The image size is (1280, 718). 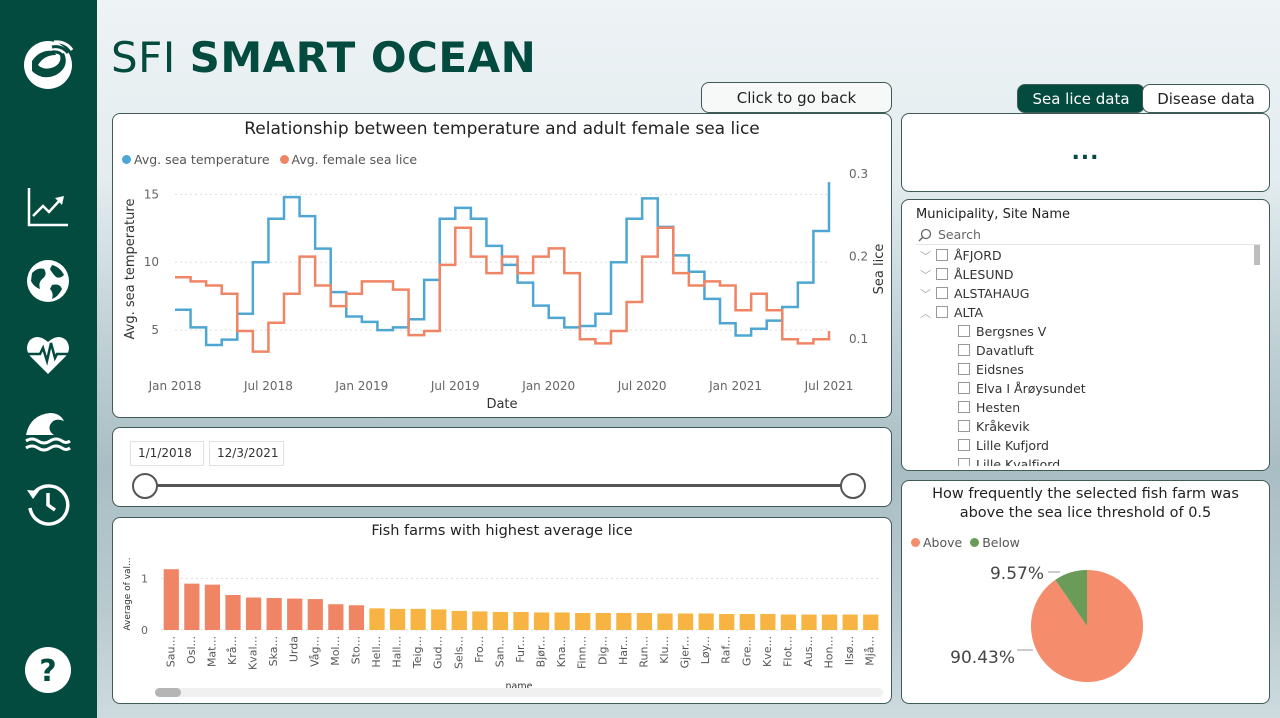 I want to click on y-tick-label: 5, so click(x=155, y=330).